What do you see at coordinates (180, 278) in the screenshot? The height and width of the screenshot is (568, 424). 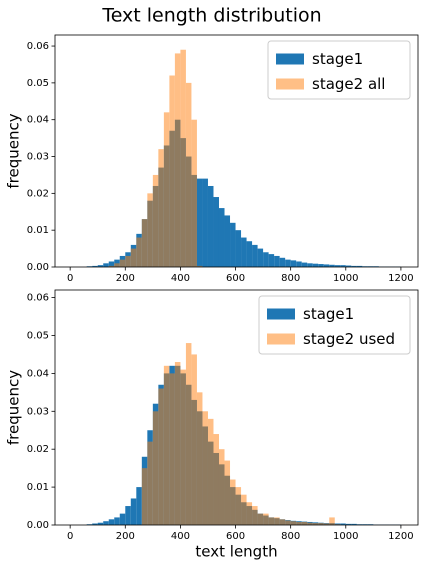 I see `x-tick-label: 400` at bounding box center [180, 278].